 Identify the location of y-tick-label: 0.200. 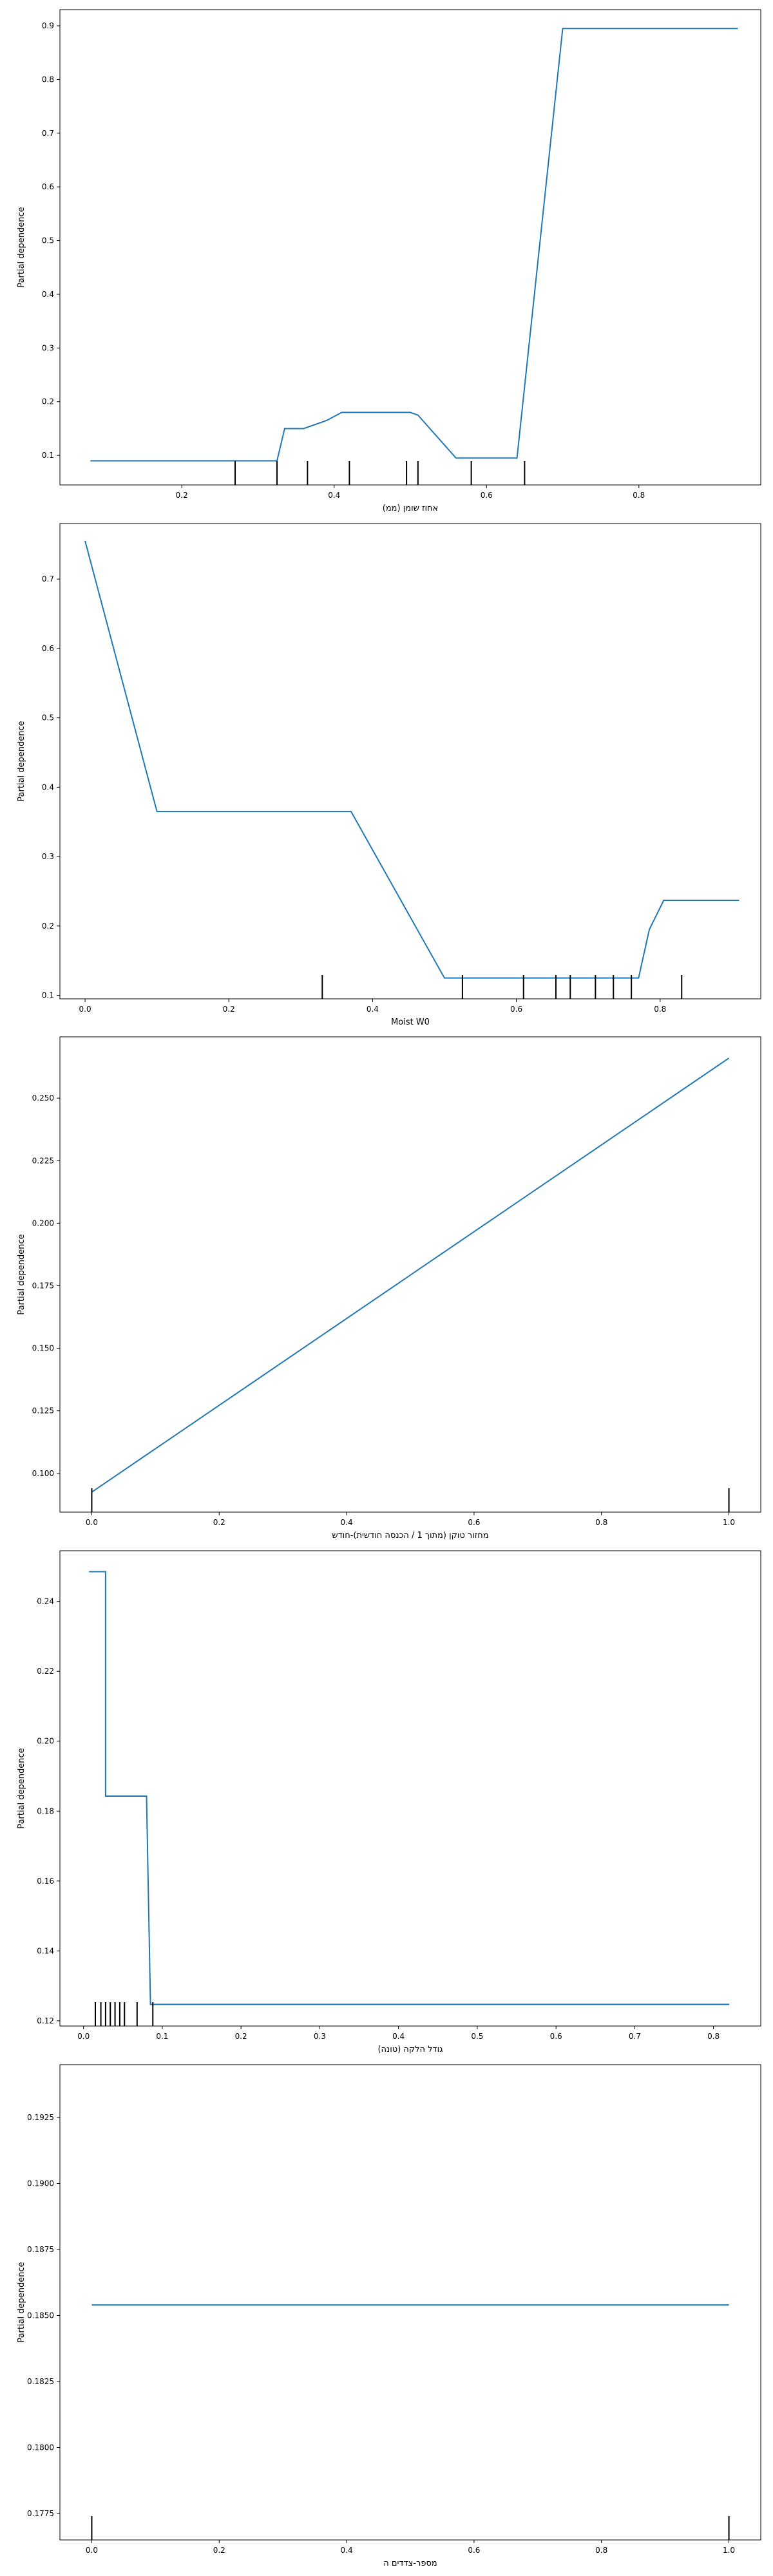
(43, 1222).